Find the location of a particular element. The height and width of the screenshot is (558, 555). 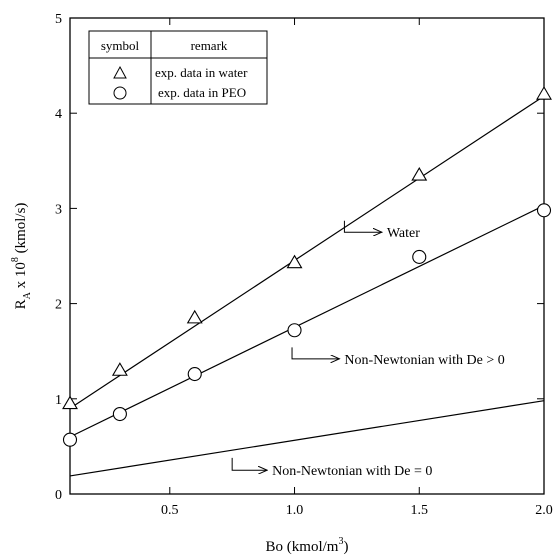

y-axis-label-sub: A is located at coordinates (27, 295).